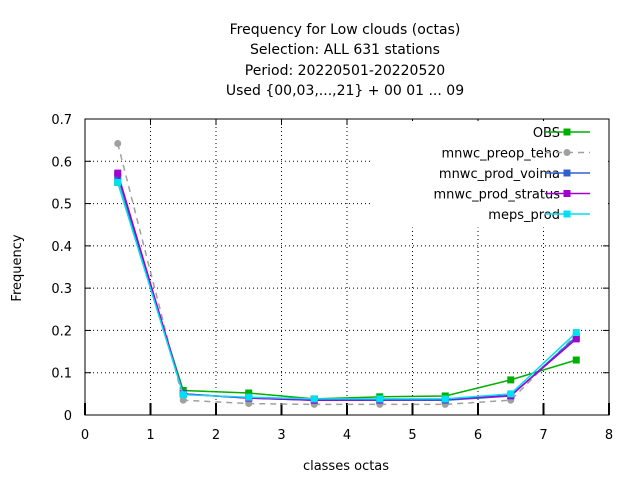 This screenshot has height=480, width=640. What do you see at coordinates (546, 133) in the screenshot?
I see `legend-label: OBS` at bounding box center [546, 133].